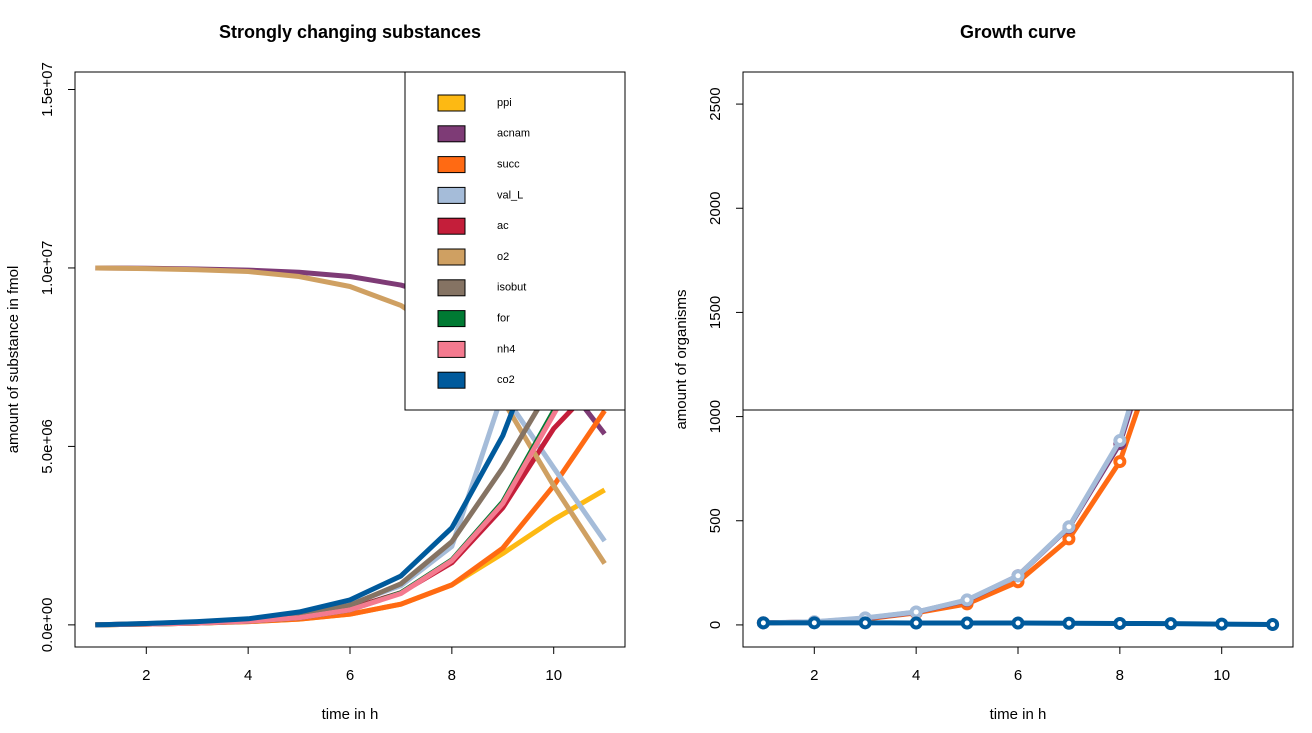 Image resolution: width=1312 pixels, height=733 pixels. What do you see at coordinates (715, 625) in the screenshot?
I see `y-tick-label: 0` at bounding box center [715, 625].